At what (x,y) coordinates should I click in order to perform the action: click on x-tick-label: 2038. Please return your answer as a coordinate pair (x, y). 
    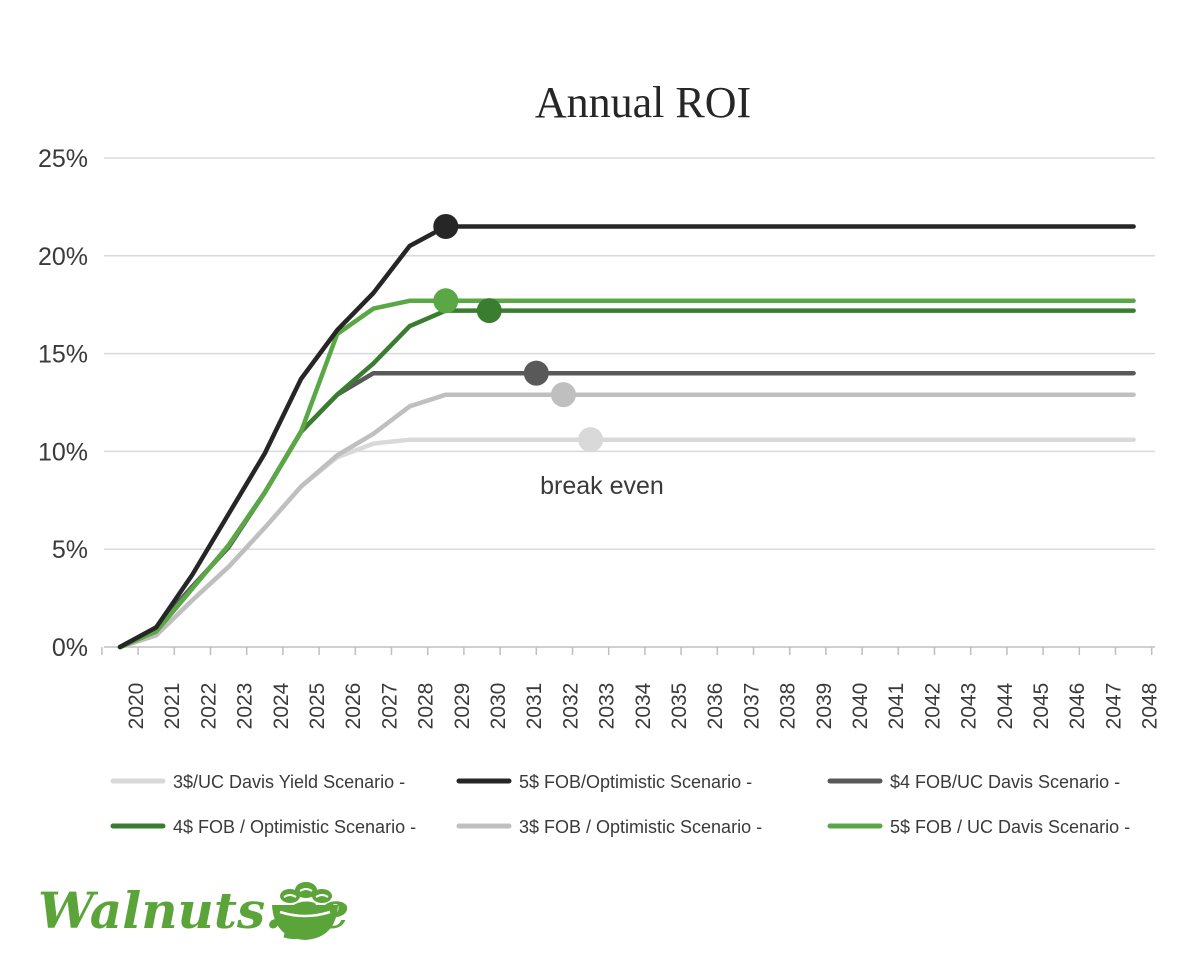
    Looking at the image, I should click on (788, 706).